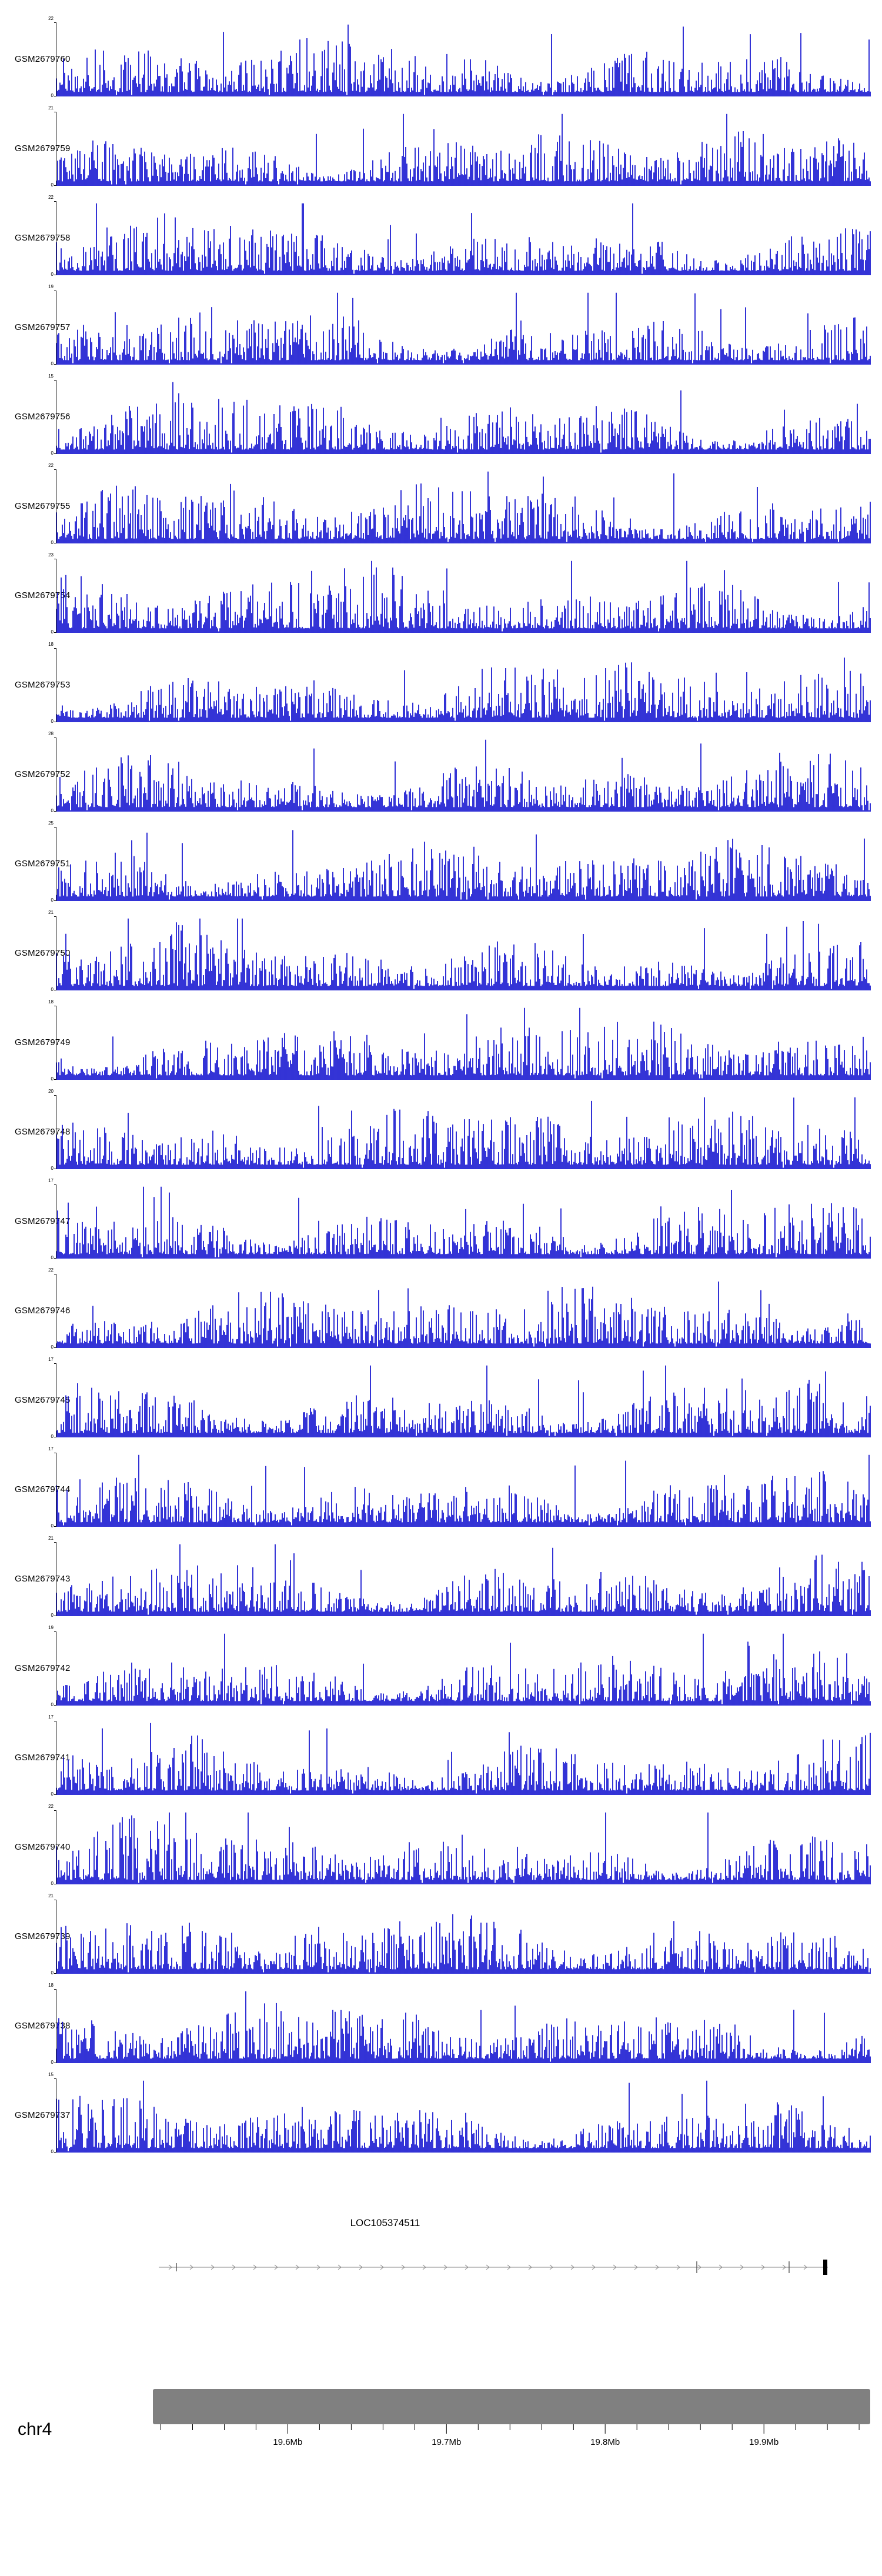 This screenshot has width=882, height=2576. Describe the element at coordinates (51, 1448) in the screenshot. I see `y-axis-max-label: 17` at that location.